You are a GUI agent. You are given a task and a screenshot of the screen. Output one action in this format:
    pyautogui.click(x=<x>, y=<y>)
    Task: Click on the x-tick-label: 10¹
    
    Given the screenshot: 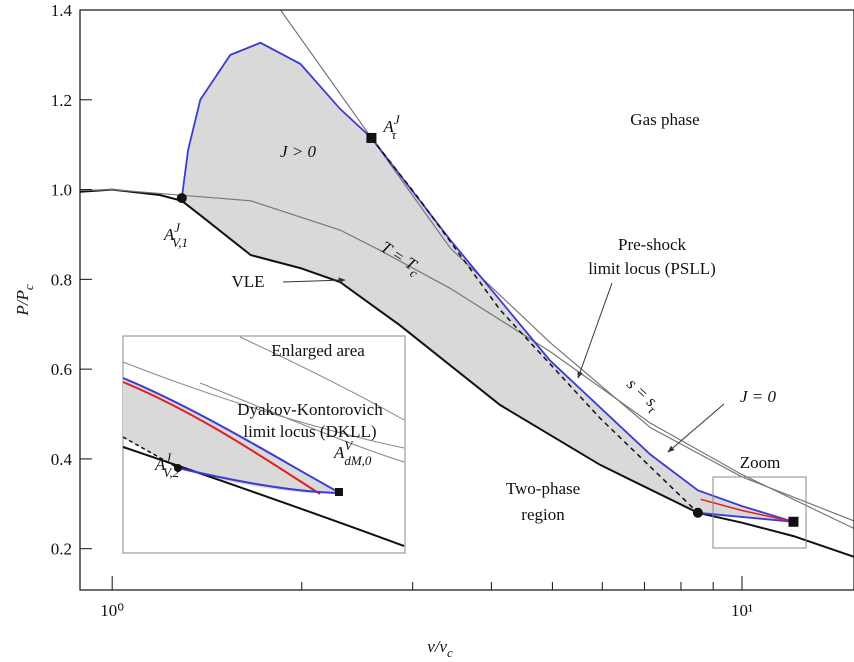 What is the action you would take?
    pyautogui.click(x=742, y=610)
    